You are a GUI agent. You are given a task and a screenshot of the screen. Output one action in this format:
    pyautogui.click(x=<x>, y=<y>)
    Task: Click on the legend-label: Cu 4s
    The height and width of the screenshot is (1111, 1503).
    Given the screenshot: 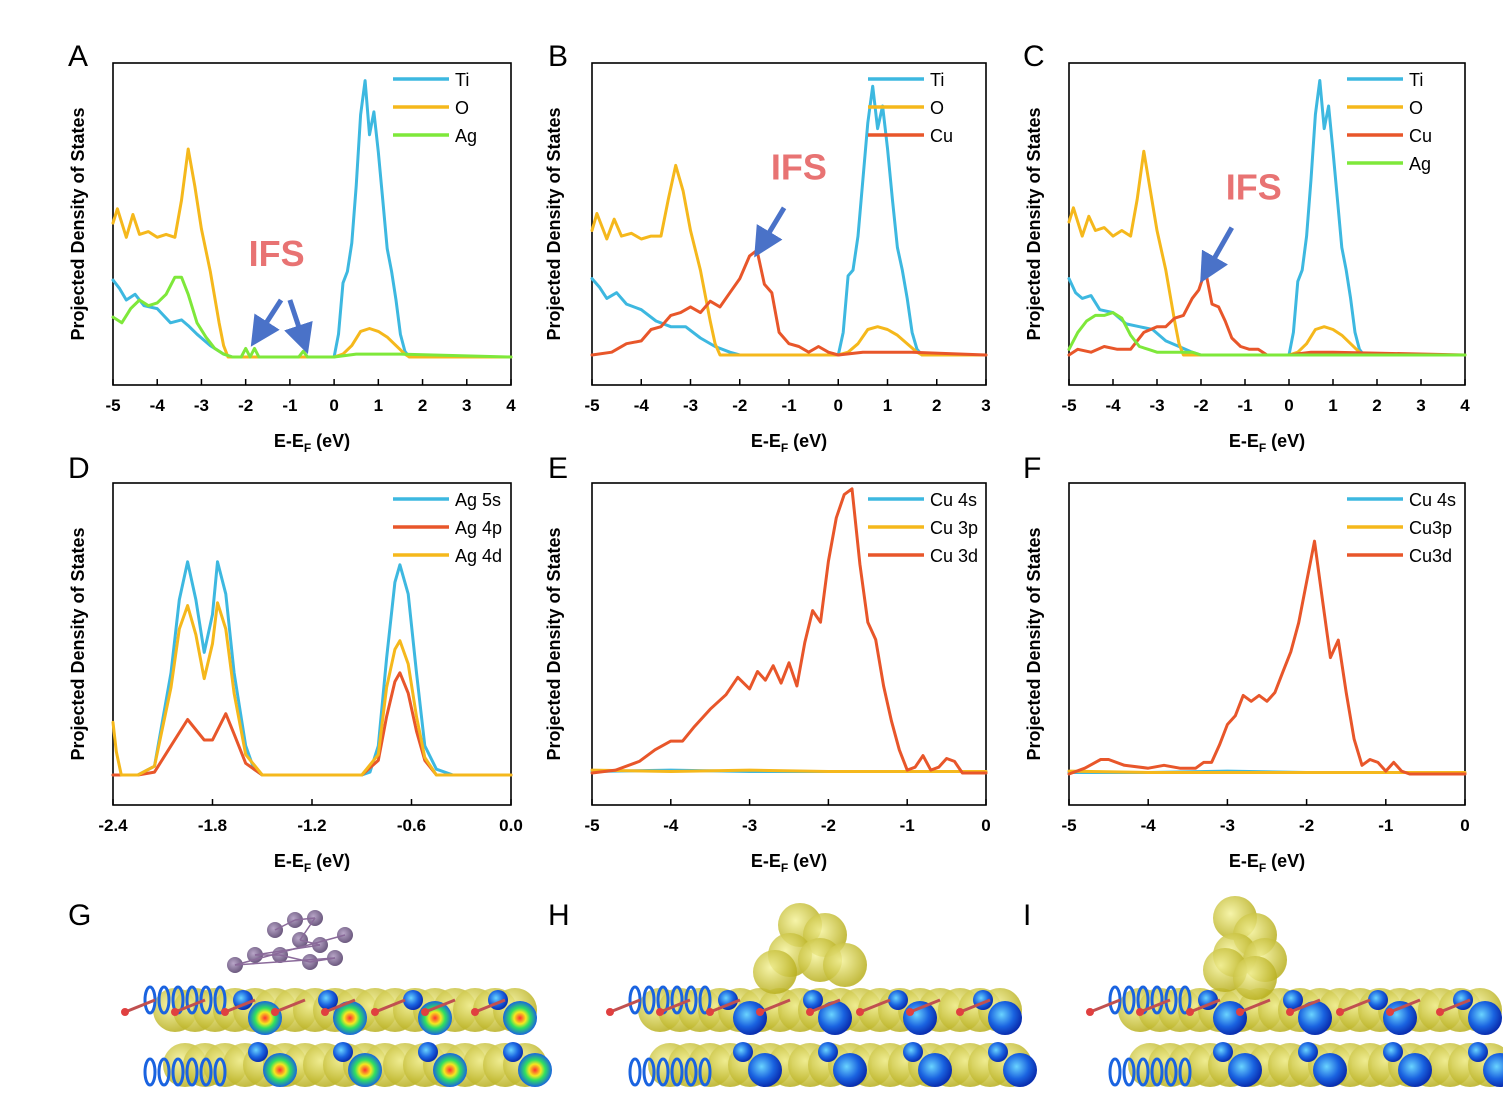 What is the action you would take?
    pyautogui.click(x=1432, y=500)
    